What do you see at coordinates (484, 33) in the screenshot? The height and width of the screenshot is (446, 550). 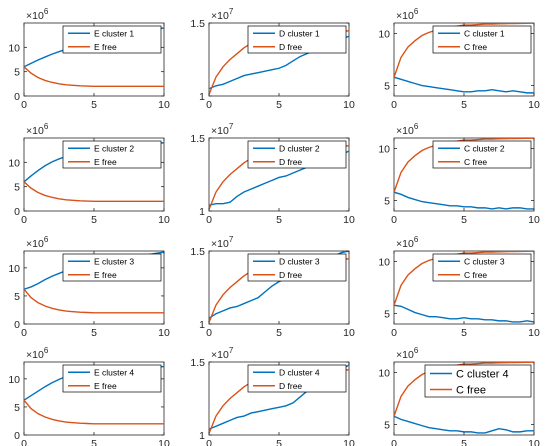 I see `legend-label: C cluster 1` at bounding box center [484, 33].